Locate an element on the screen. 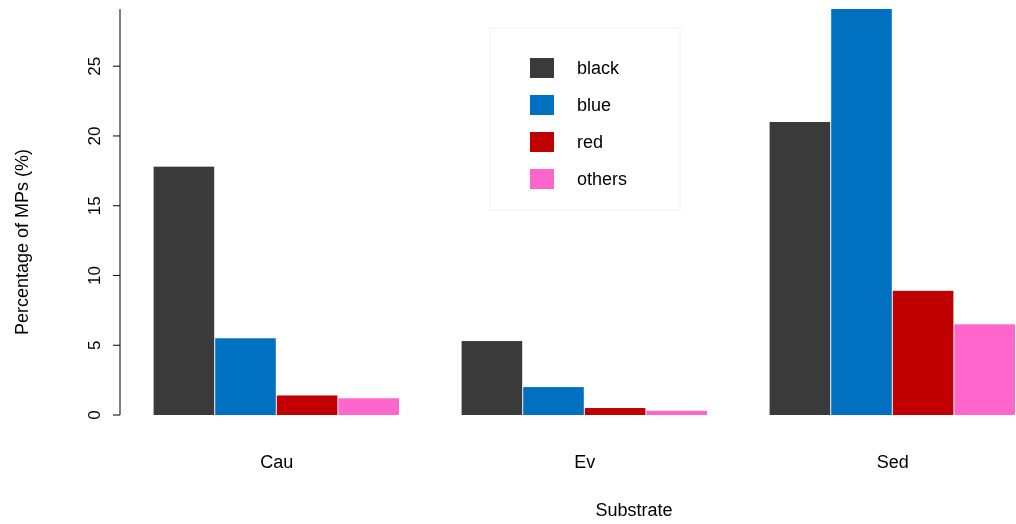  legend-label: others is located at coordinates (602, 179).